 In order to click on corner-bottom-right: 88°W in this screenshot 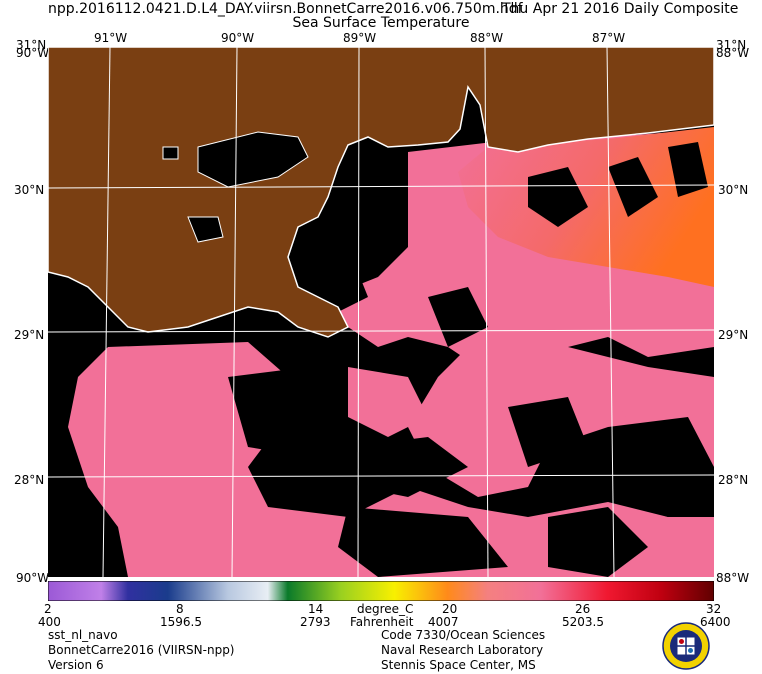, I will do `click(733, 578)`.